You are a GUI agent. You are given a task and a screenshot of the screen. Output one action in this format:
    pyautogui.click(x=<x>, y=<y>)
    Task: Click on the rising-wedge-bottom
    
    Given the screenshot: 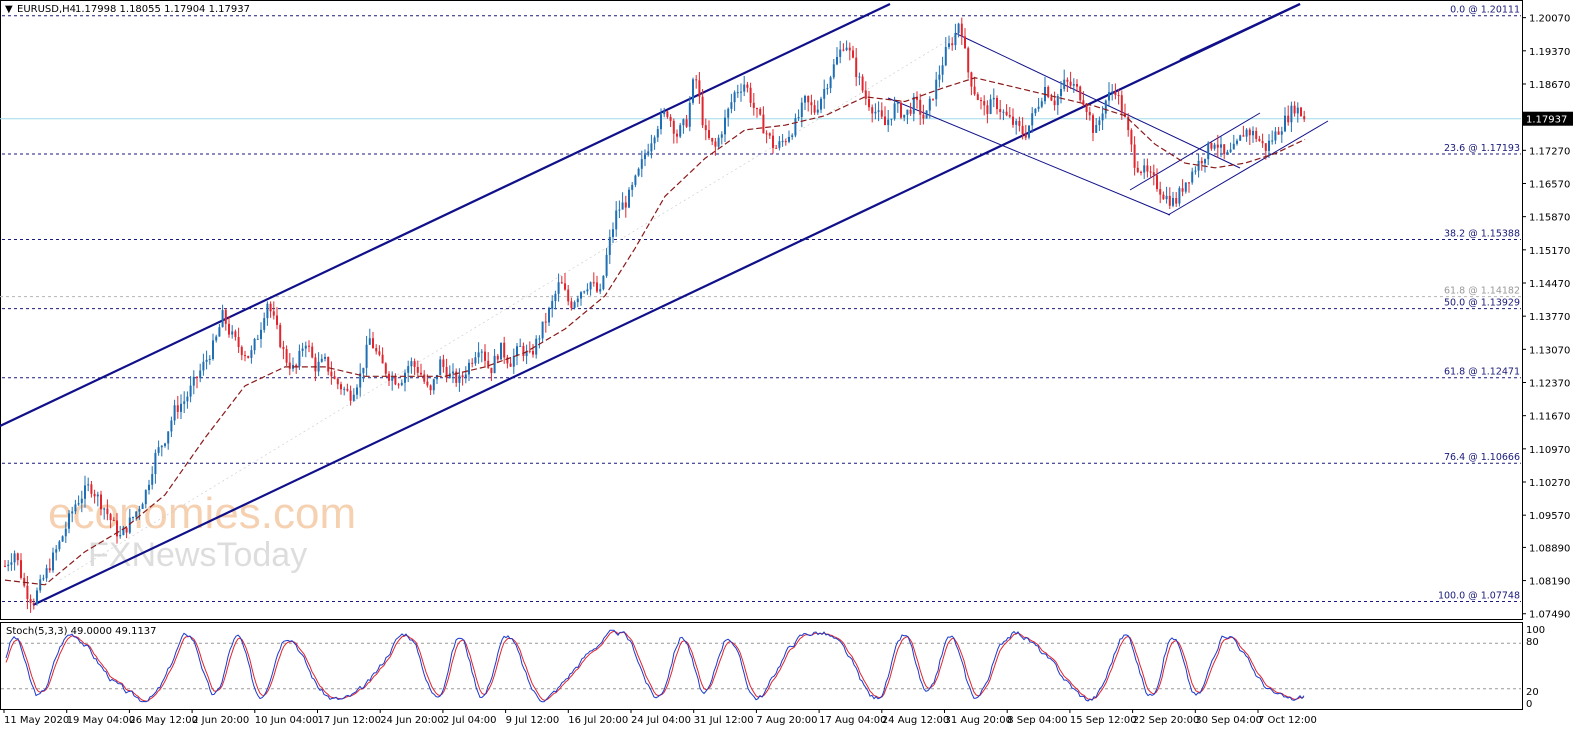 What is the action you would take?
    pyautogui.click(x=1248, y=168)
    